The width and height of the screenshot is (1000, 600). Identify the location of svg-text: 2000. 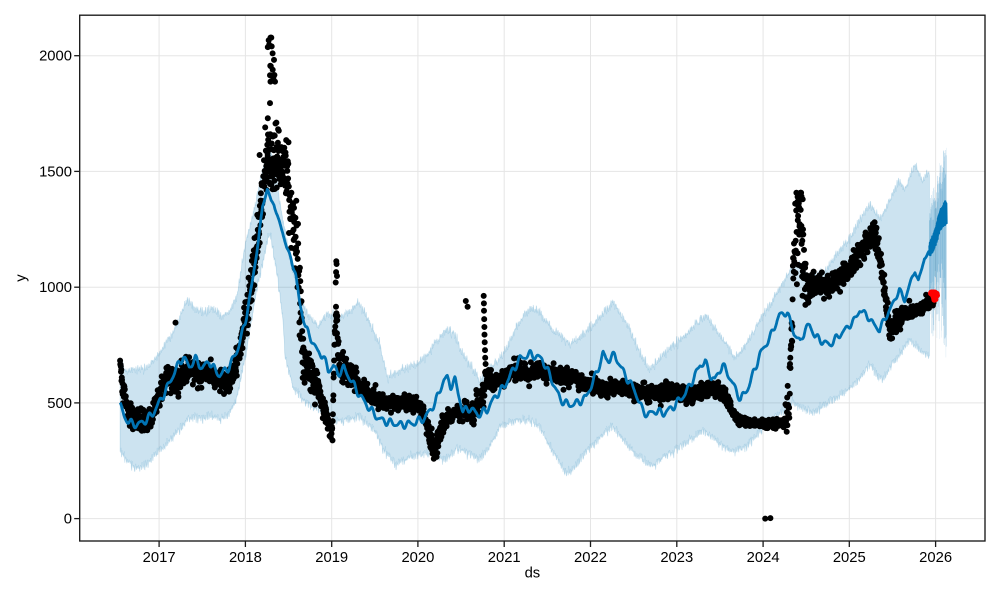
(55, 57).